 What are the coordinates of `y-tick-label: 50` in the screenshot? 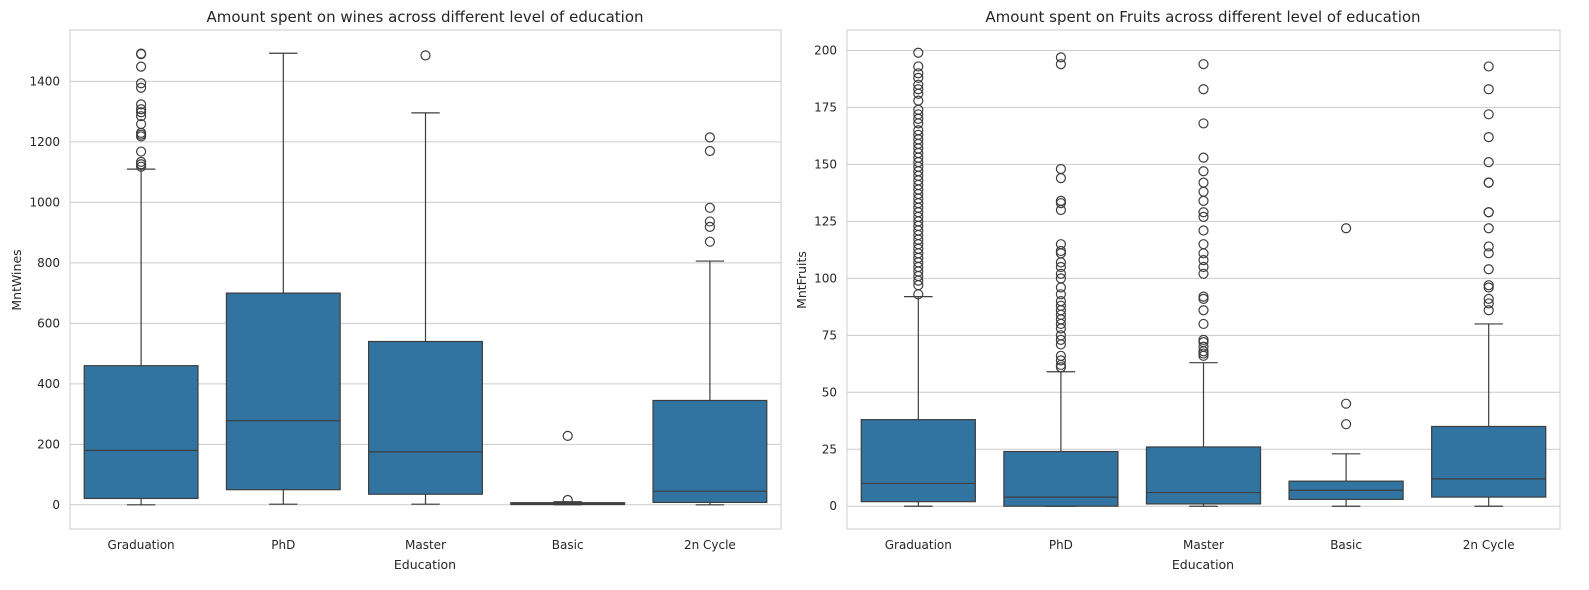 It's located at (829, 392).